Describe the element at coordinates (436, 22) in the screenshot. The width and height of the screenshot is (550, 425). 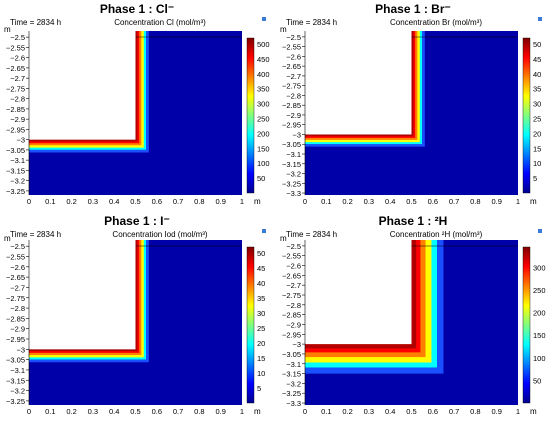
I see `field-label: Concentration Br (mol/m³)` at that location.